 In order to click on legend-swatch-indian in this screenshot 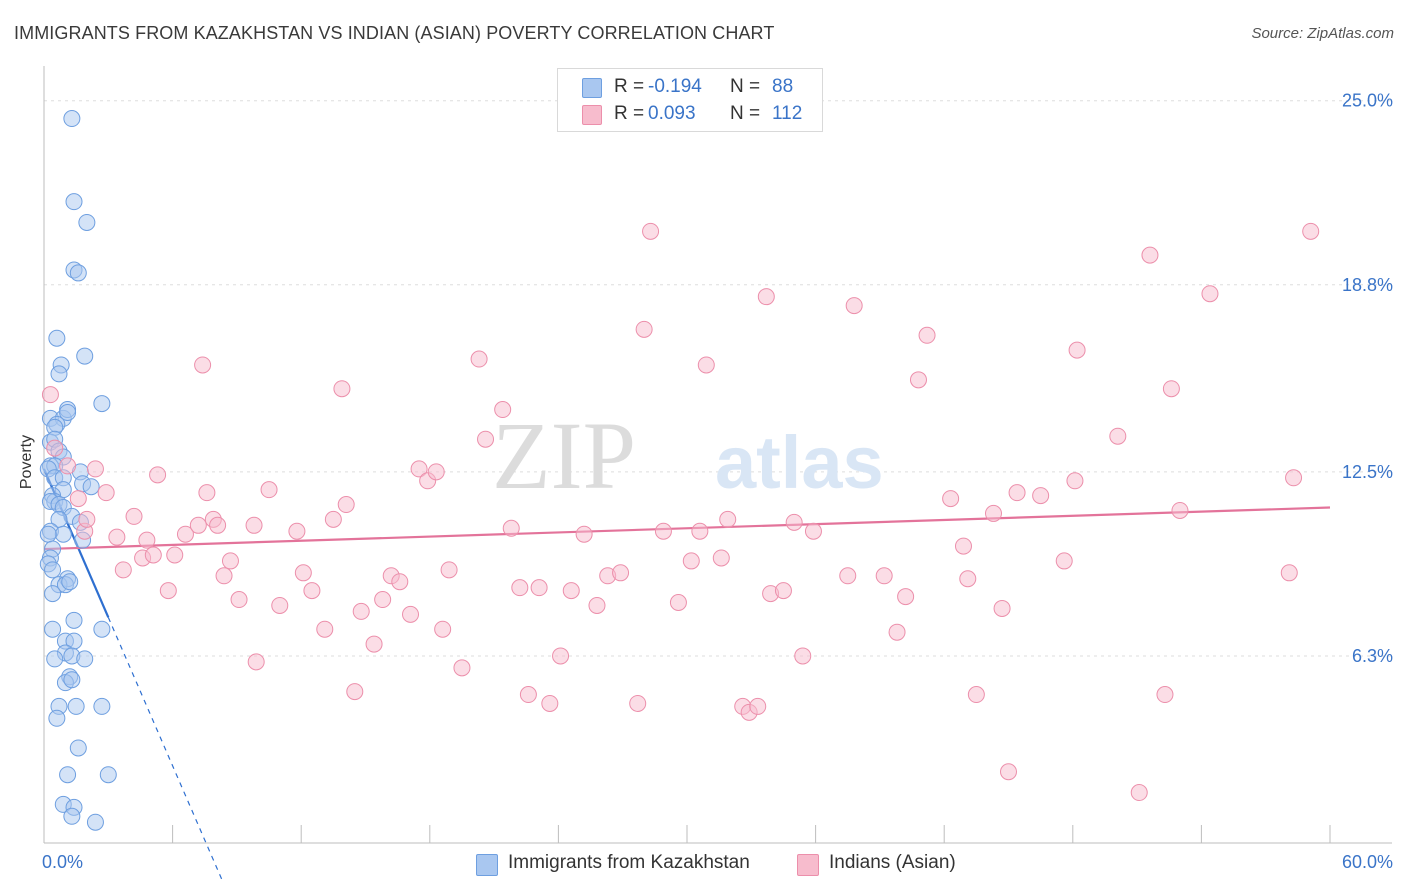, I will do `click(808, 865)`.